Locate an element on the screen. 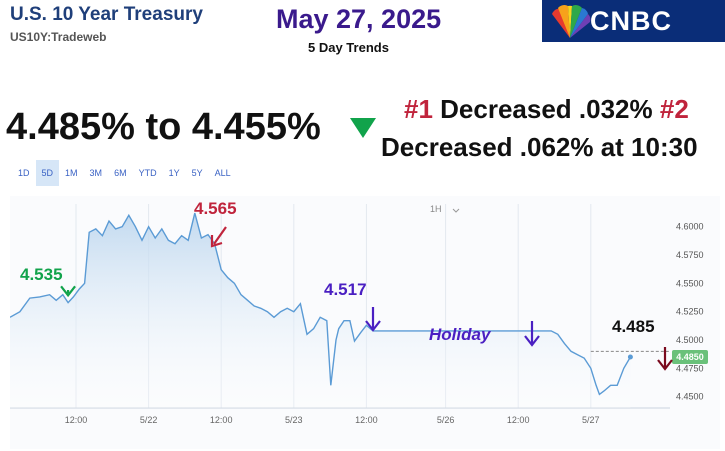  tab-all: ALL is located at coordinates (222, 173).